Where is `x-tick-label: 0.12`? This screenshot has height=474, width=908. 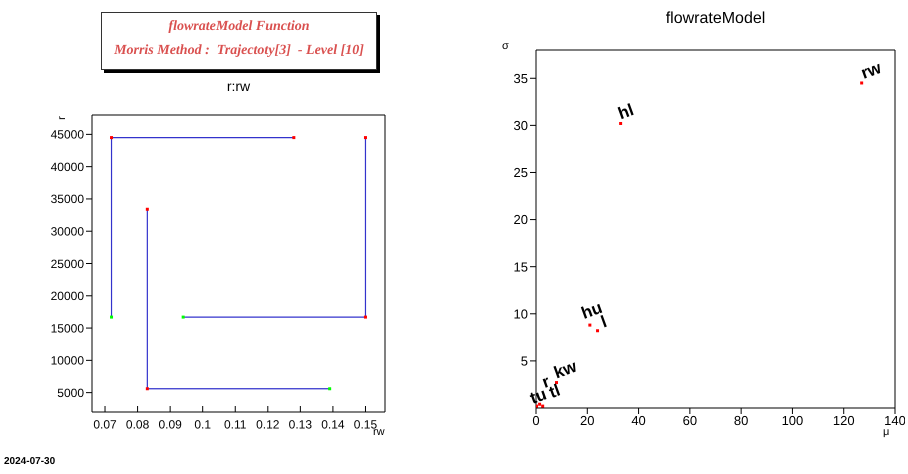
x-tick-label: 0.12 is located at coordinates (268, 425).